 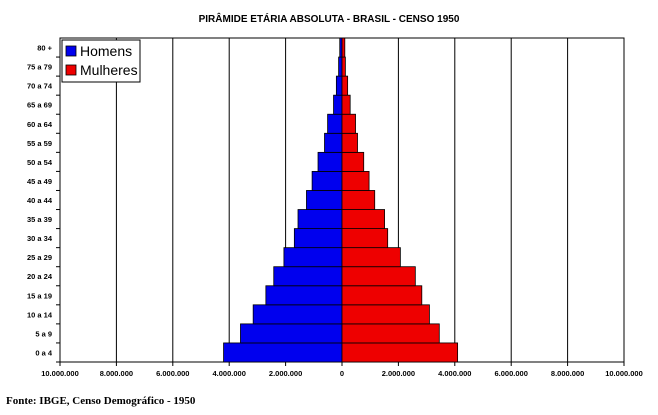 What do you see at coordinates (40, 314) in the screenshot?
I see `y-tick-label: 10 a 14` at bounding box center [40, 314].